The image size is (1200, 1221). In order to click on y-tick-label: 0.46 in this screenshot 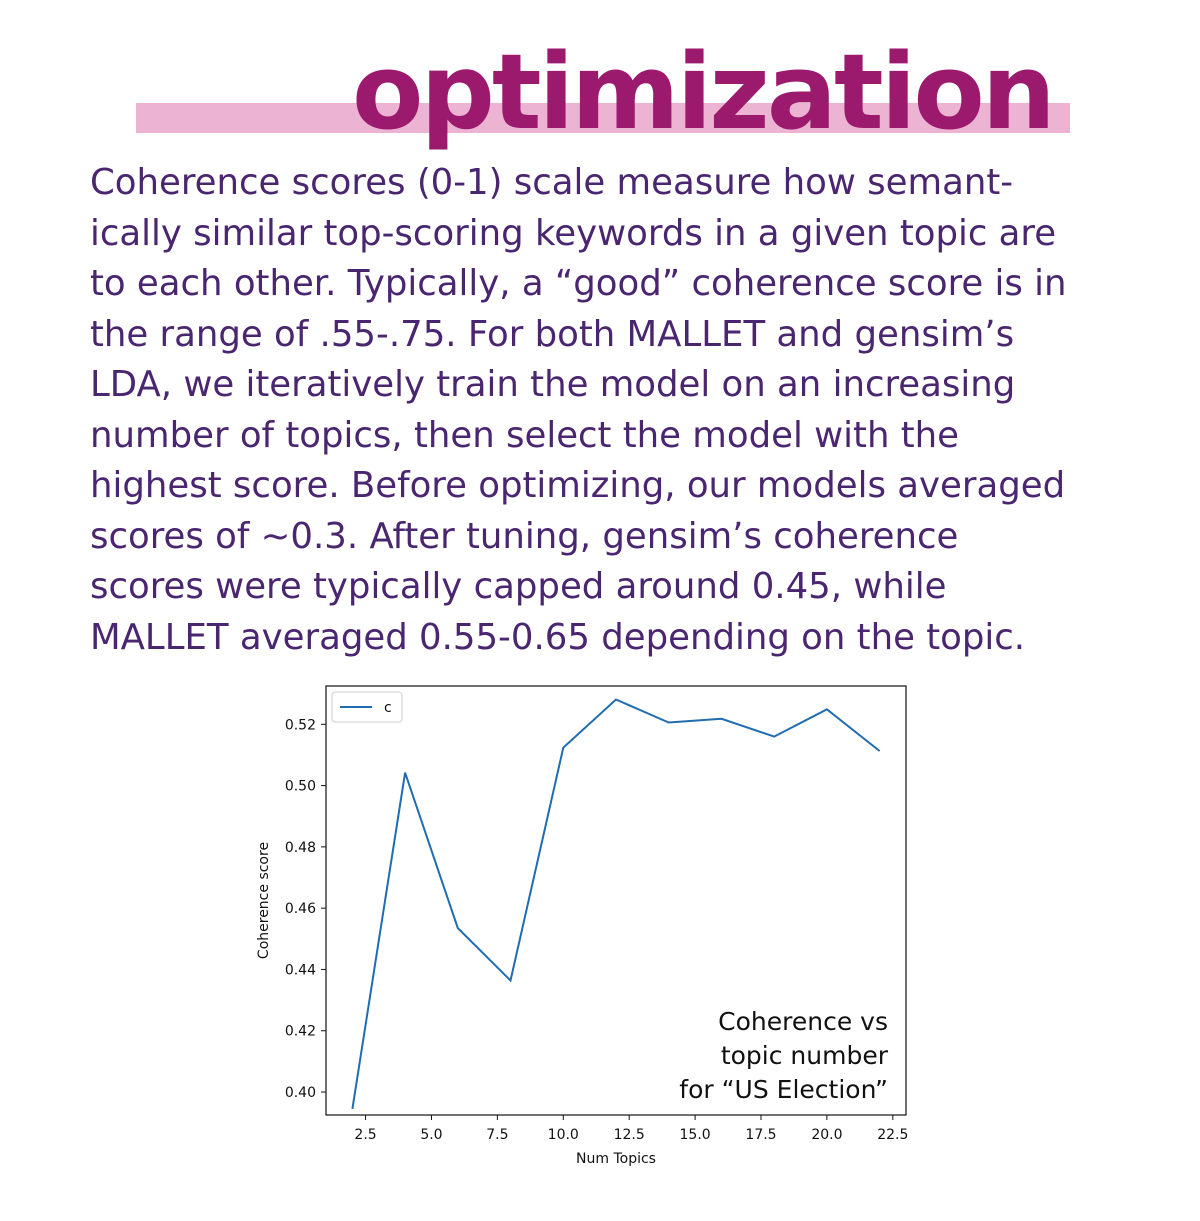, I will do `click(300, 909)`.